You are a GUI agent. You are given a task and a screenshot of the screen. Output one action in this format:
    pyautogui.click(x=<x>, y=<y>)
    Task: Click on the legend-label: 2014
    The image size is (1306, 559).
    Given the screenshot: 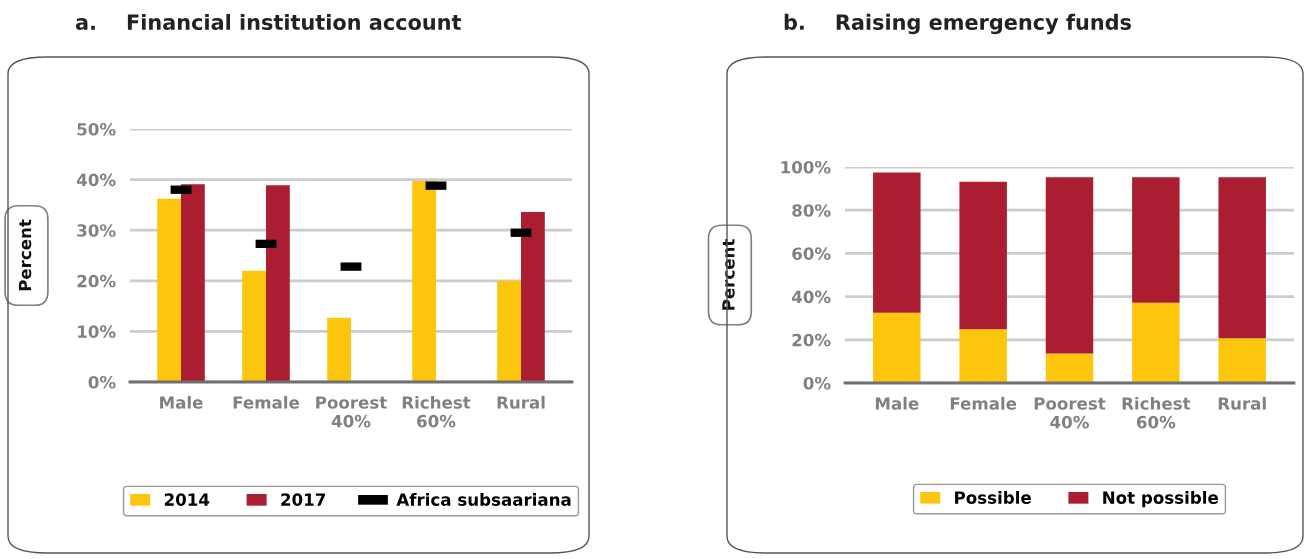 What is the action you would take?
    pyautogui.click(x=187, y=499)
    